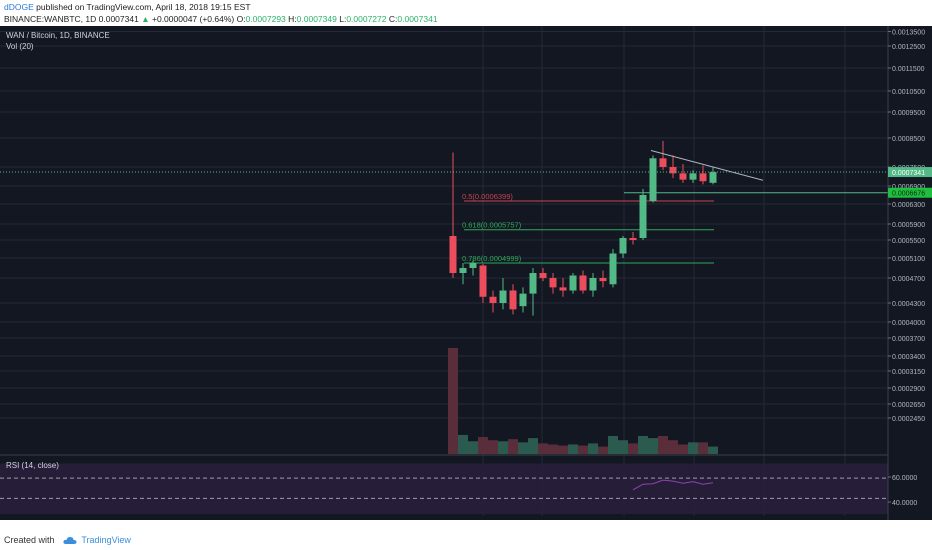 This screenshot has height=550, width=932. What do you see at coordinates (908, 419) in the screenshot?
I see `price-tick-label: 0.0002450` at bounding box center [908, 419].